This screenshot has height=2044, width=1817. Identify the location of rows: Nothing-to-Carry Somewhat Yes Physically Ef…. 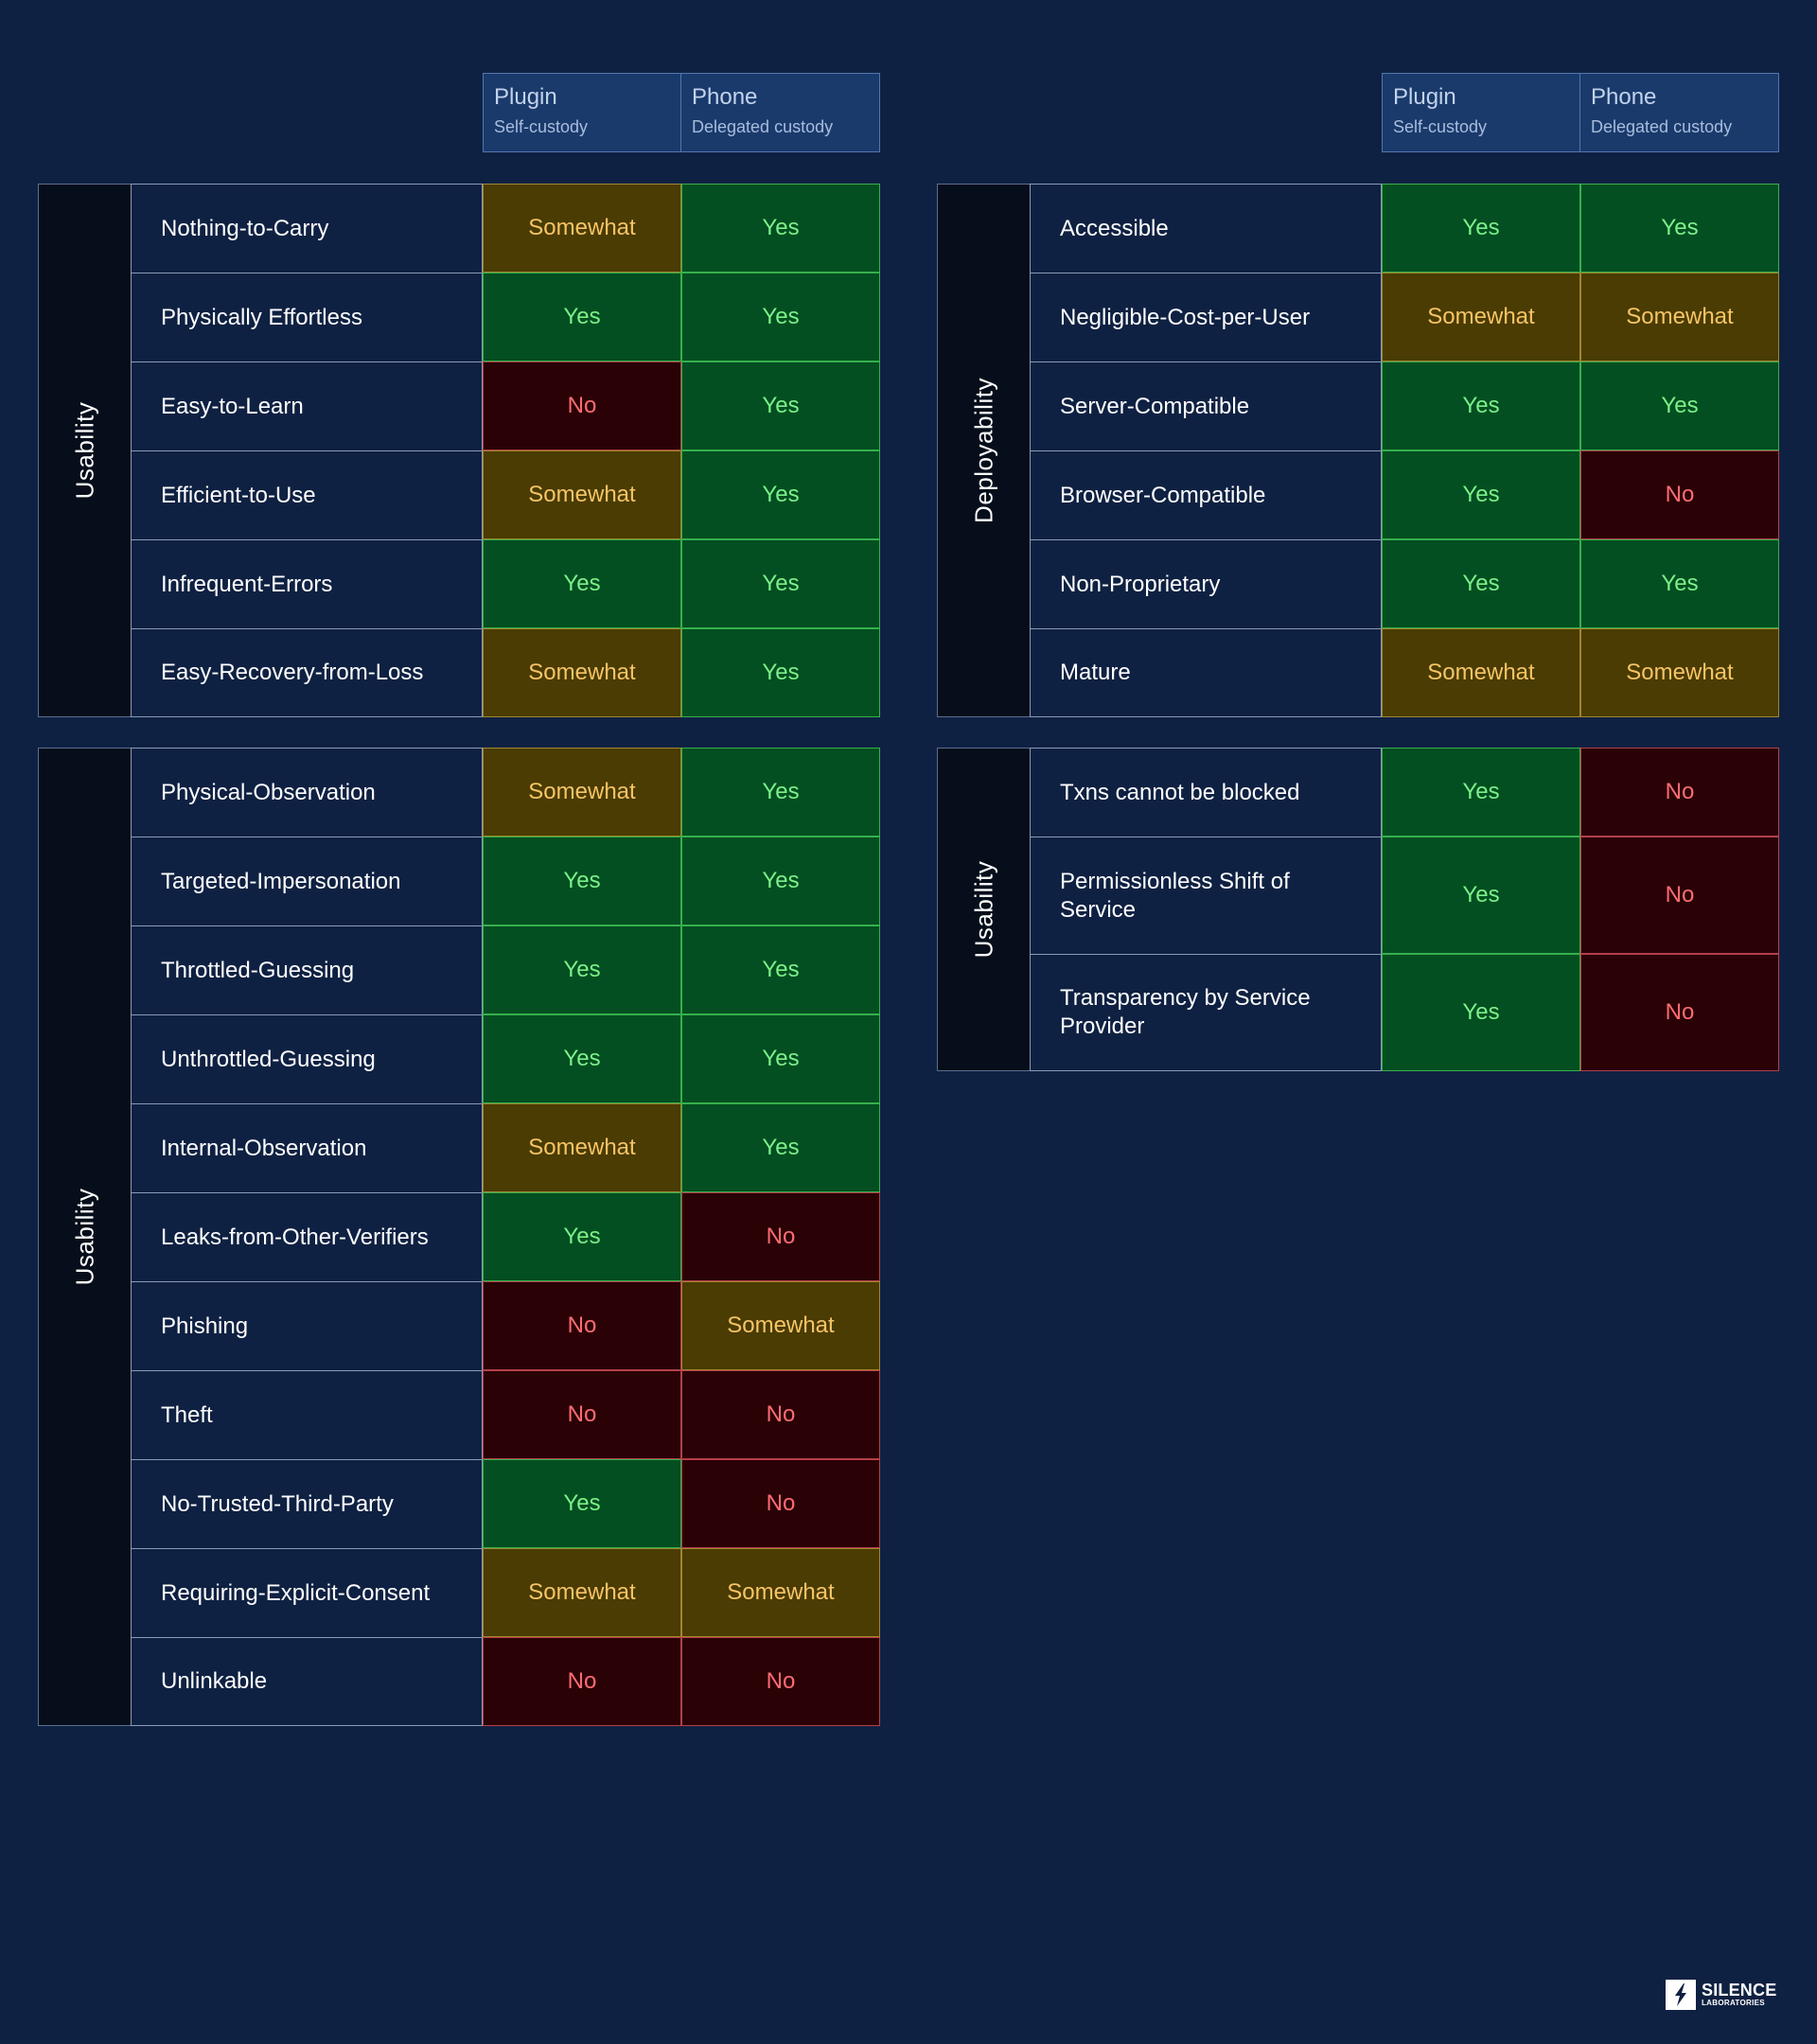
(505, 450).